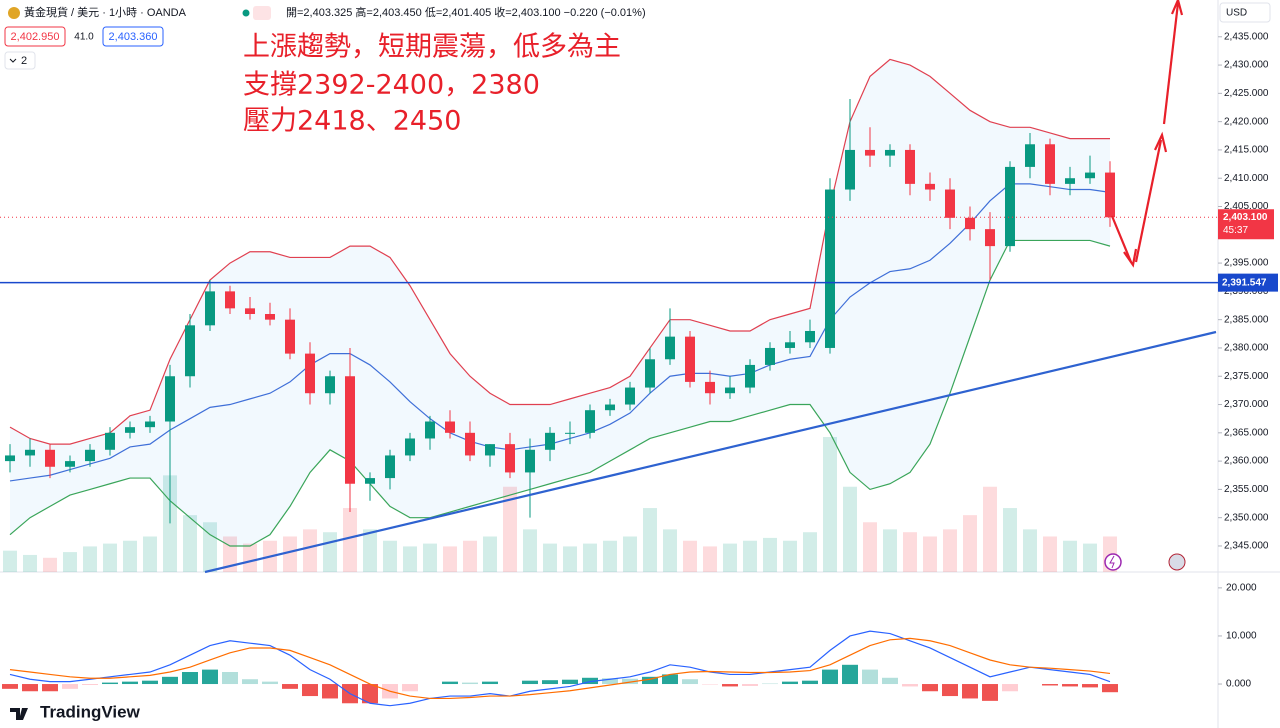 The width and height of the screenshot is (1280, 728). Describe the element at coordinates (1236, 13) in the screenshot. I see `currency: USD` at that location.